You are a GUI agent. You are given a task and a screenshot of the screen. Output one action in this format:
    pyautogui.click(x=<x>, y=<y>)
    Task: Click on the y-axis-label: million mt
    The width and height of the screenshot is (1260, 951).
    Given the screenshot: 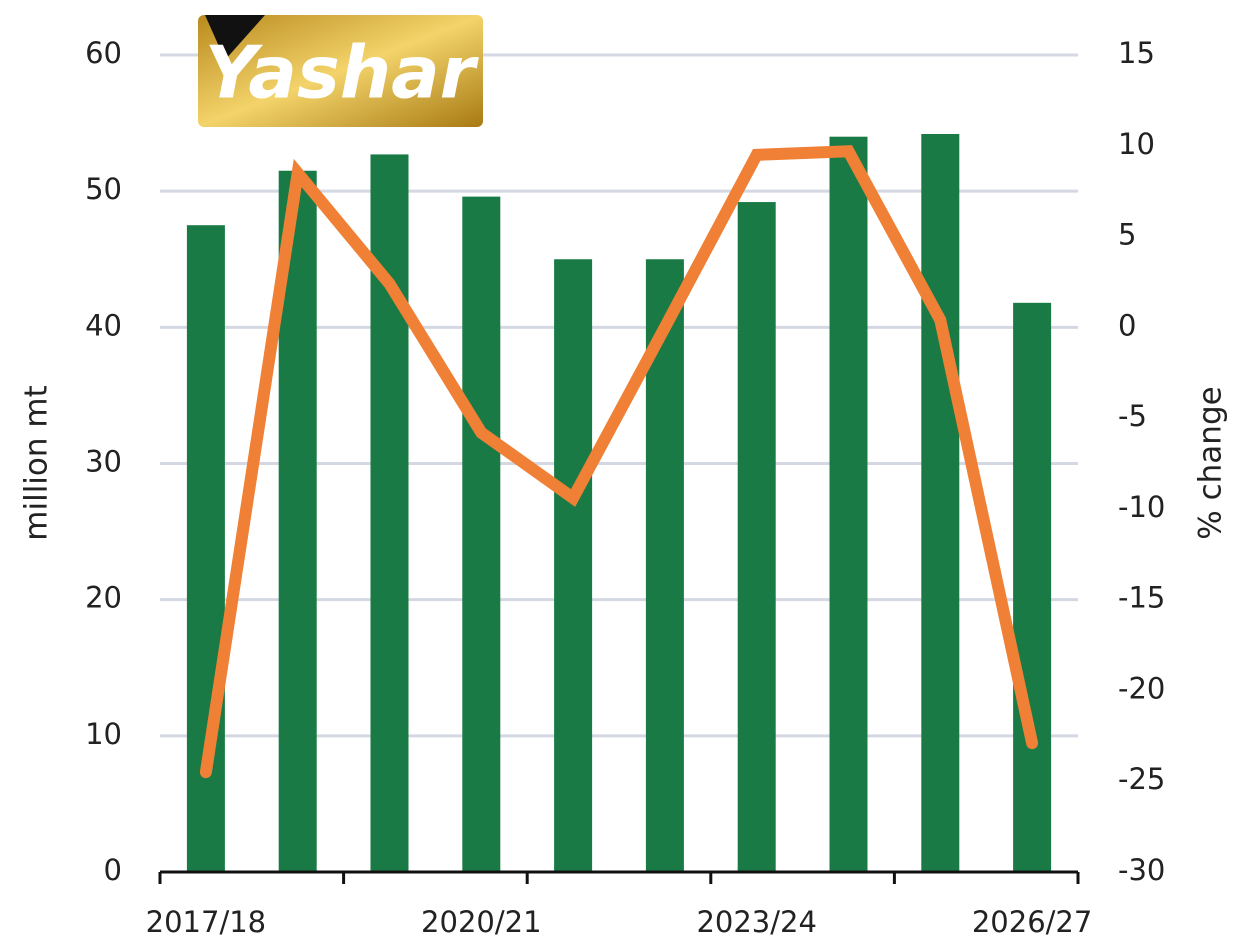 What is the action you would take?
    pyautogui.click(x=37, y=462)
    